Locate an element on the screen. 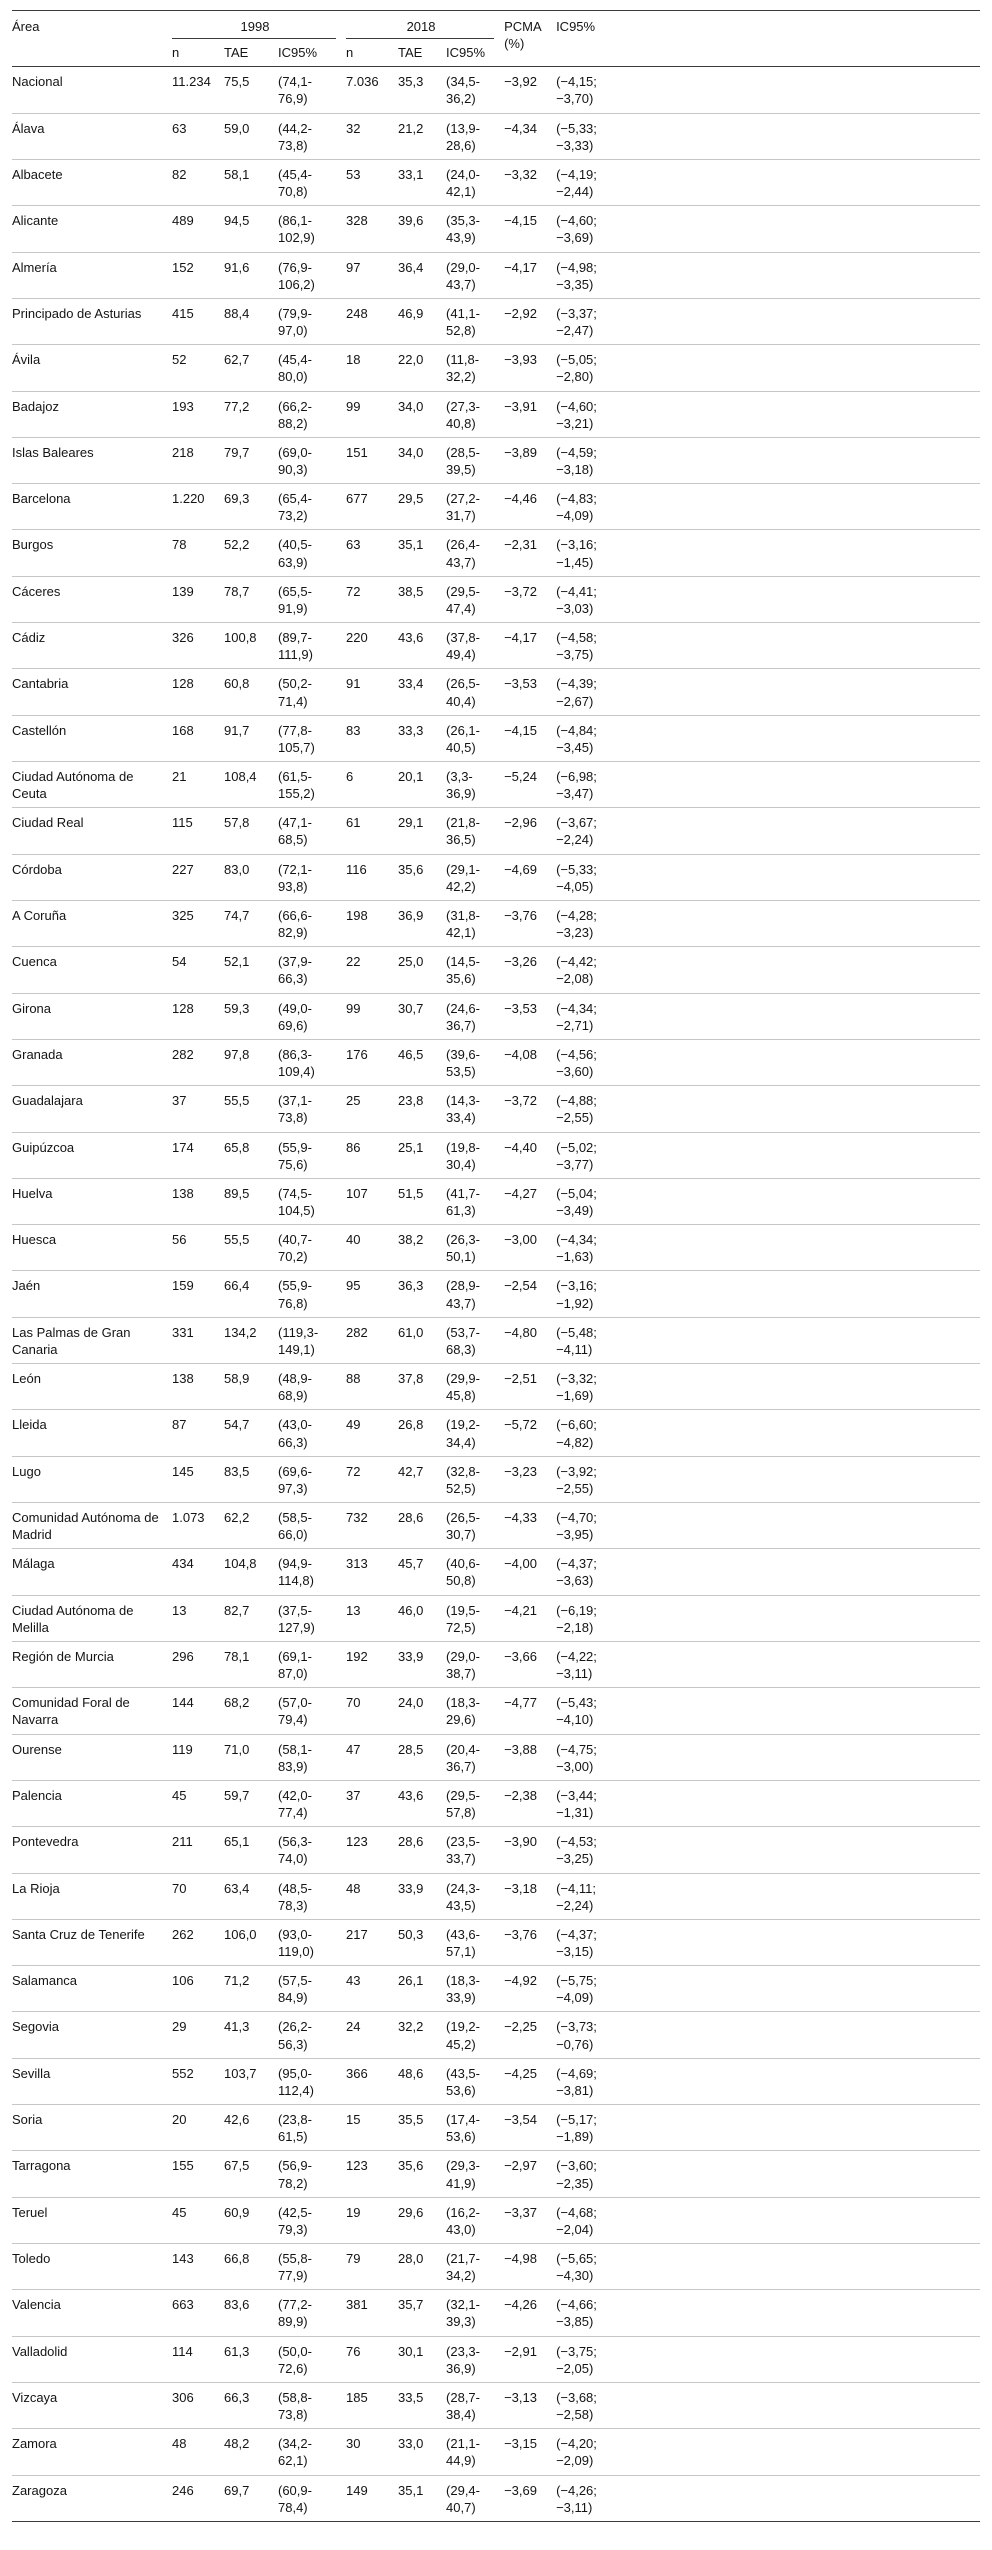 The image size is (992, 2550). cell-n-1998: 155 is located at coordinates (198, 2174).